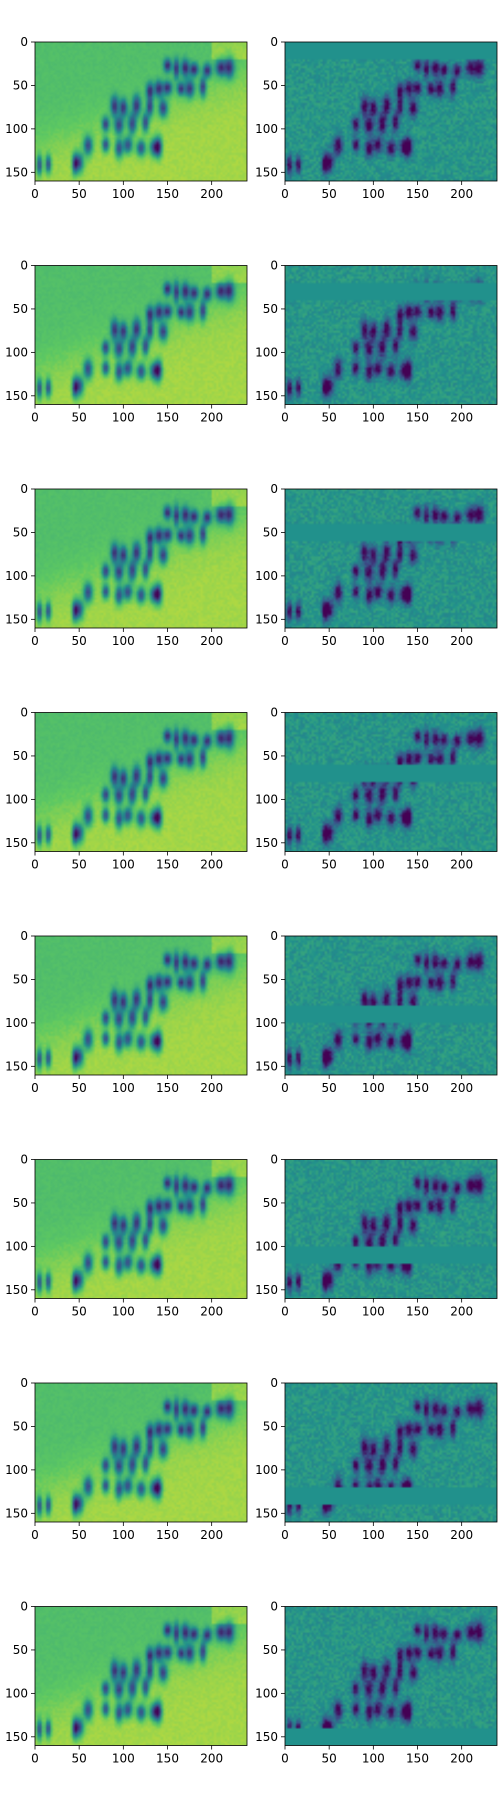  I want to click on heatmap-image-row7-right, so click(391, 1452).